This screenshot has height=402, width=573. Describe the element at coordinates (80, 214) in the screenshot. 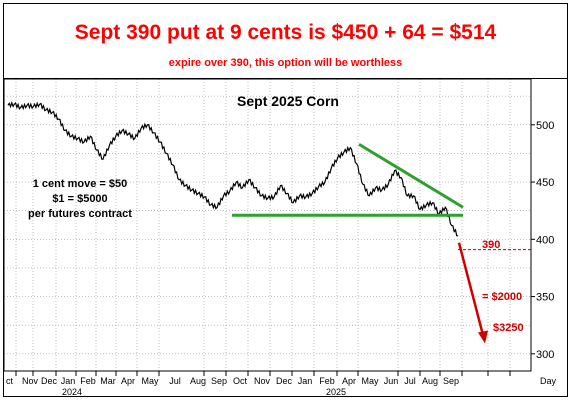

I see `note-line-3: per futures contract` at that location.